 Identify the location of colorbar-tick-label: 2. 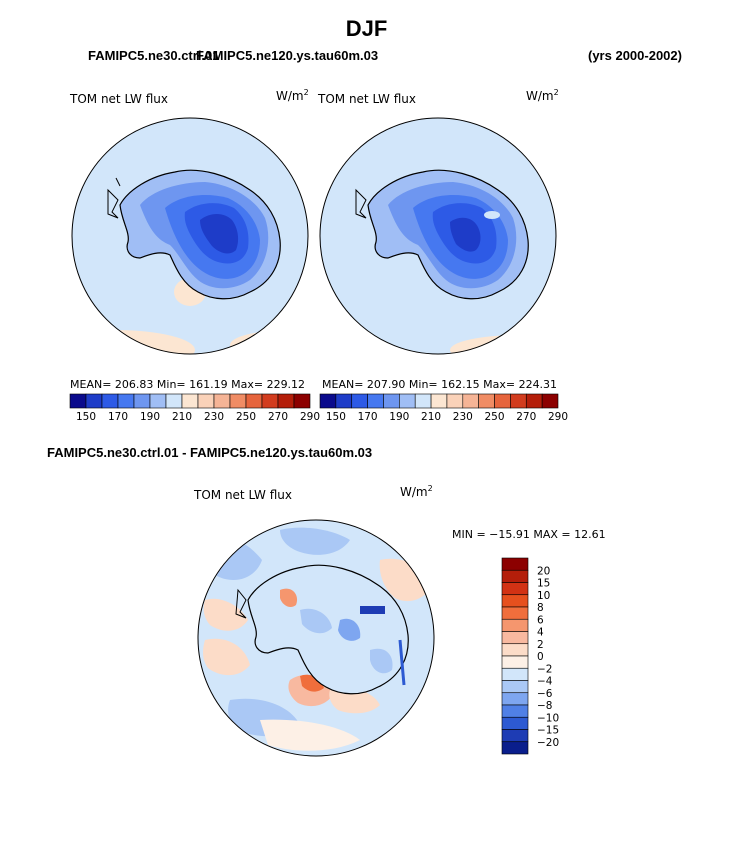
(540, 645).